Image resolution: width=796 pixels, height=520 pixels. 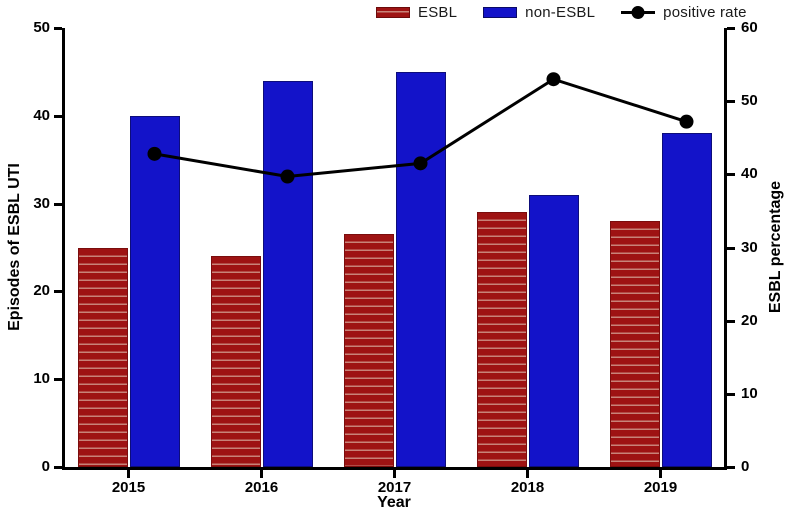 What do you see at coordinates (749, 27) in the screenshot?
I see `right-tick-label-60: 60` at bounding box center [749, 27].